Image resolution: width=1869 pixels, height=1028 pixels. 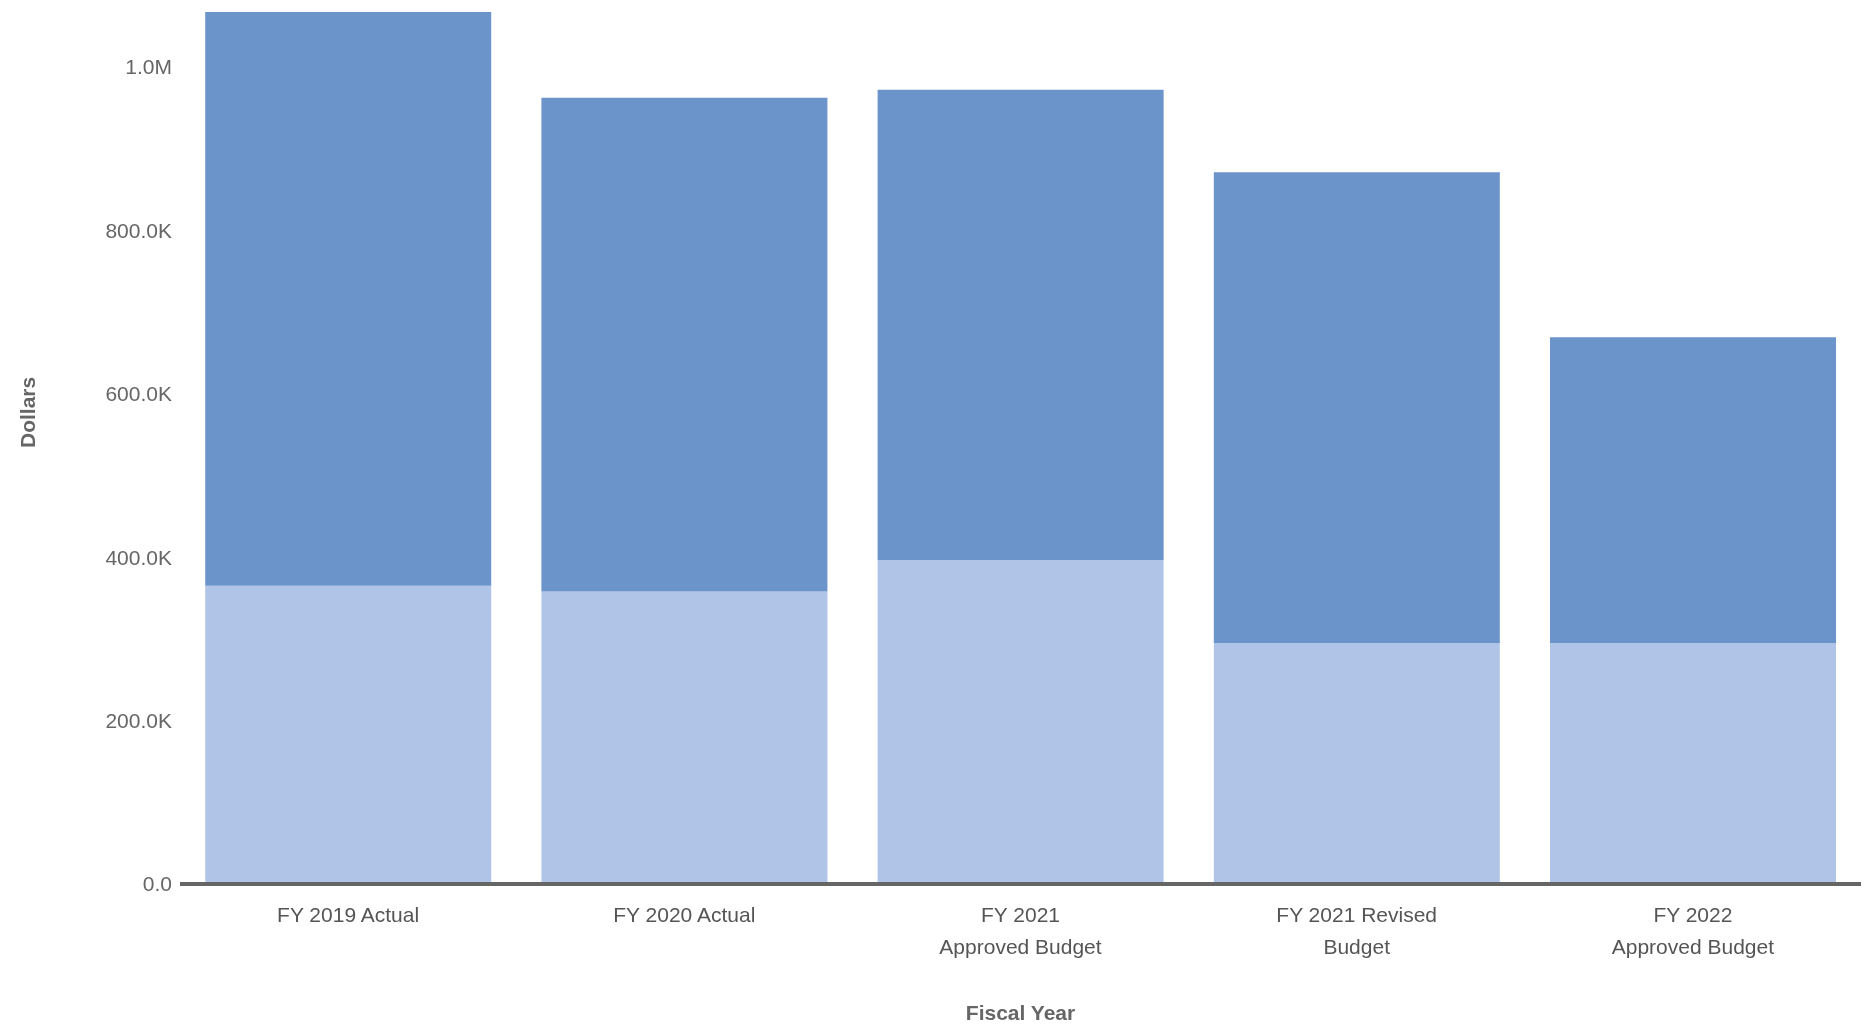 I want to click on x-axis-title: Fiscal Year, so click(x=1020, y=1012).